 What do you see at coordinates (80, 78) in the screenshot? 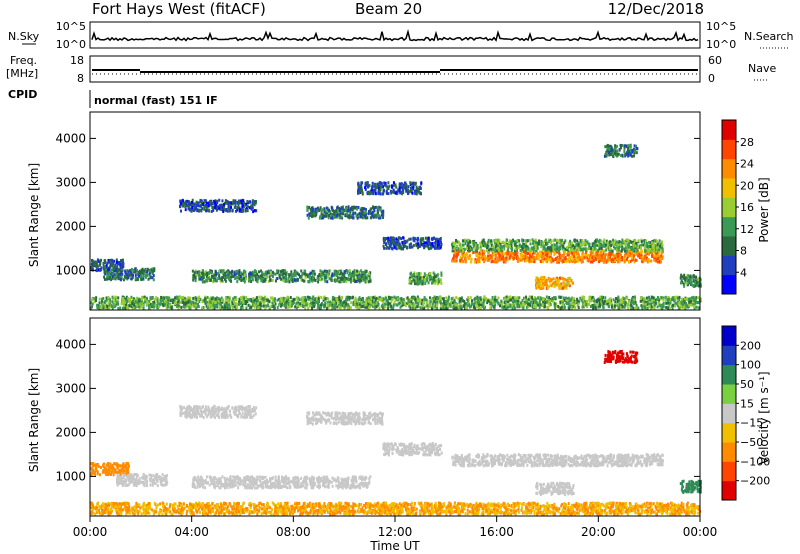
I see `freq-tick-bottom: 8` at bounding box center [80, 78].